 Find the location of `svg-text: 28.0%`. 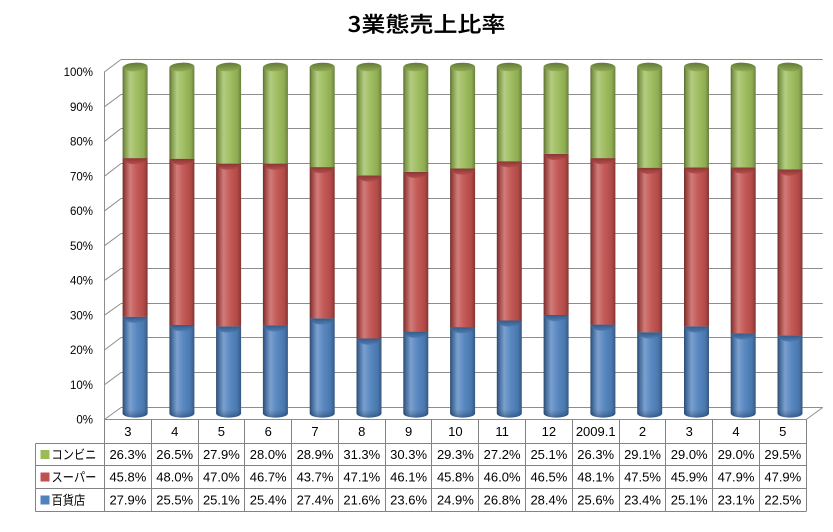

svg-text: 28.0% is located at coordinates (268, 454).